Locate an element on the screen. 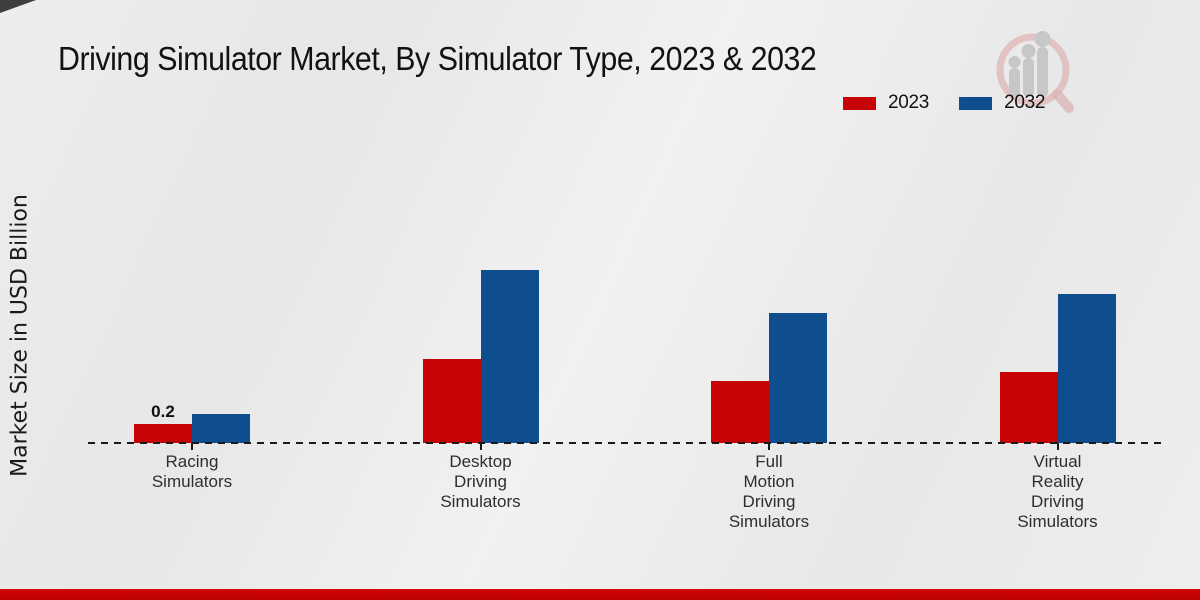 The width and height of the screenshot is (1200, 600). category-label-desktop-driving-simulators: Desktop Driving Simulators is located at coordinates (480, 481).